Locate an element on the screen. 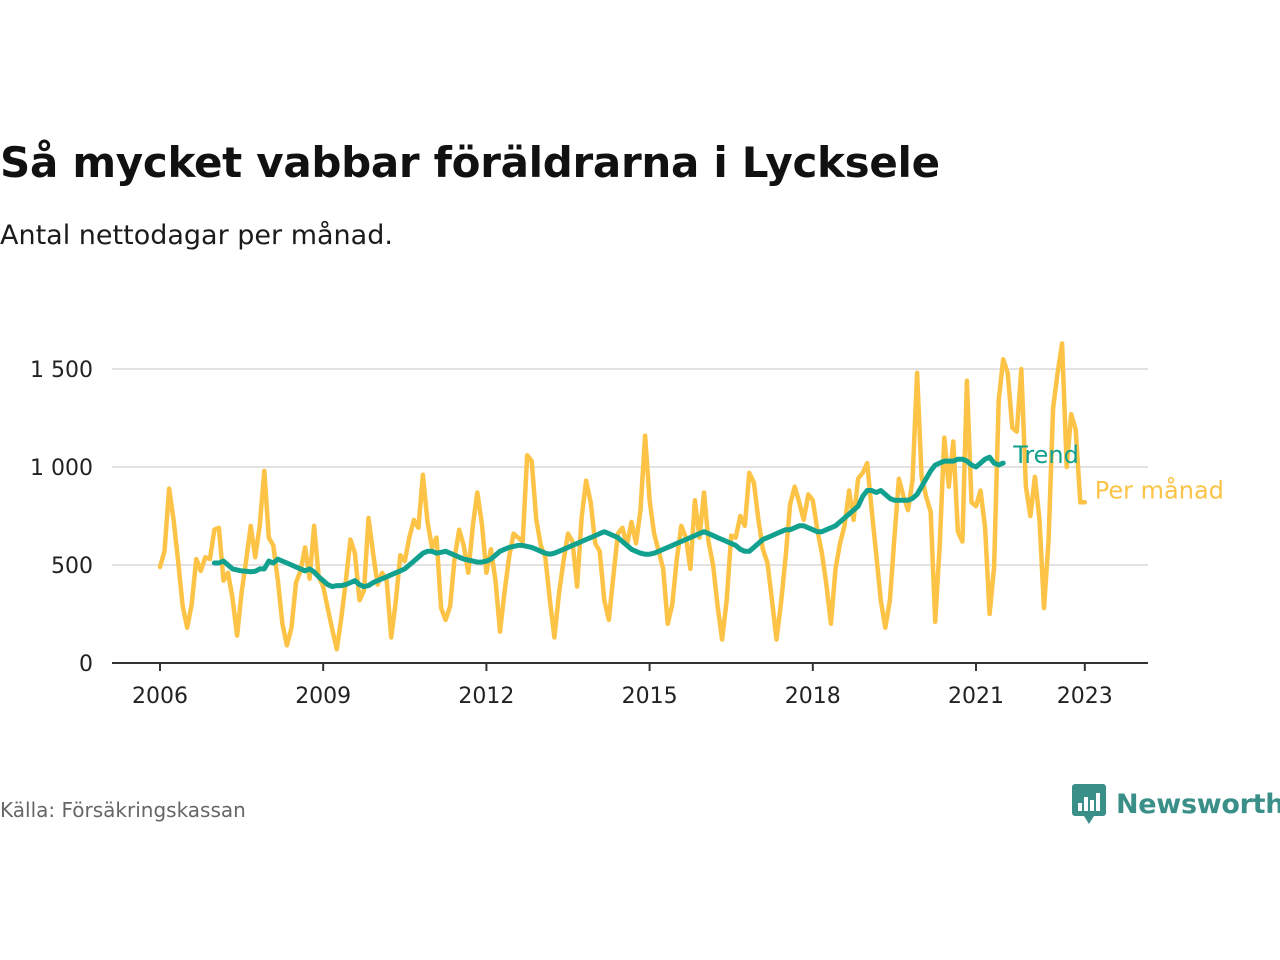  x-tick-label: 2021 is located at coordinates (976, 696).